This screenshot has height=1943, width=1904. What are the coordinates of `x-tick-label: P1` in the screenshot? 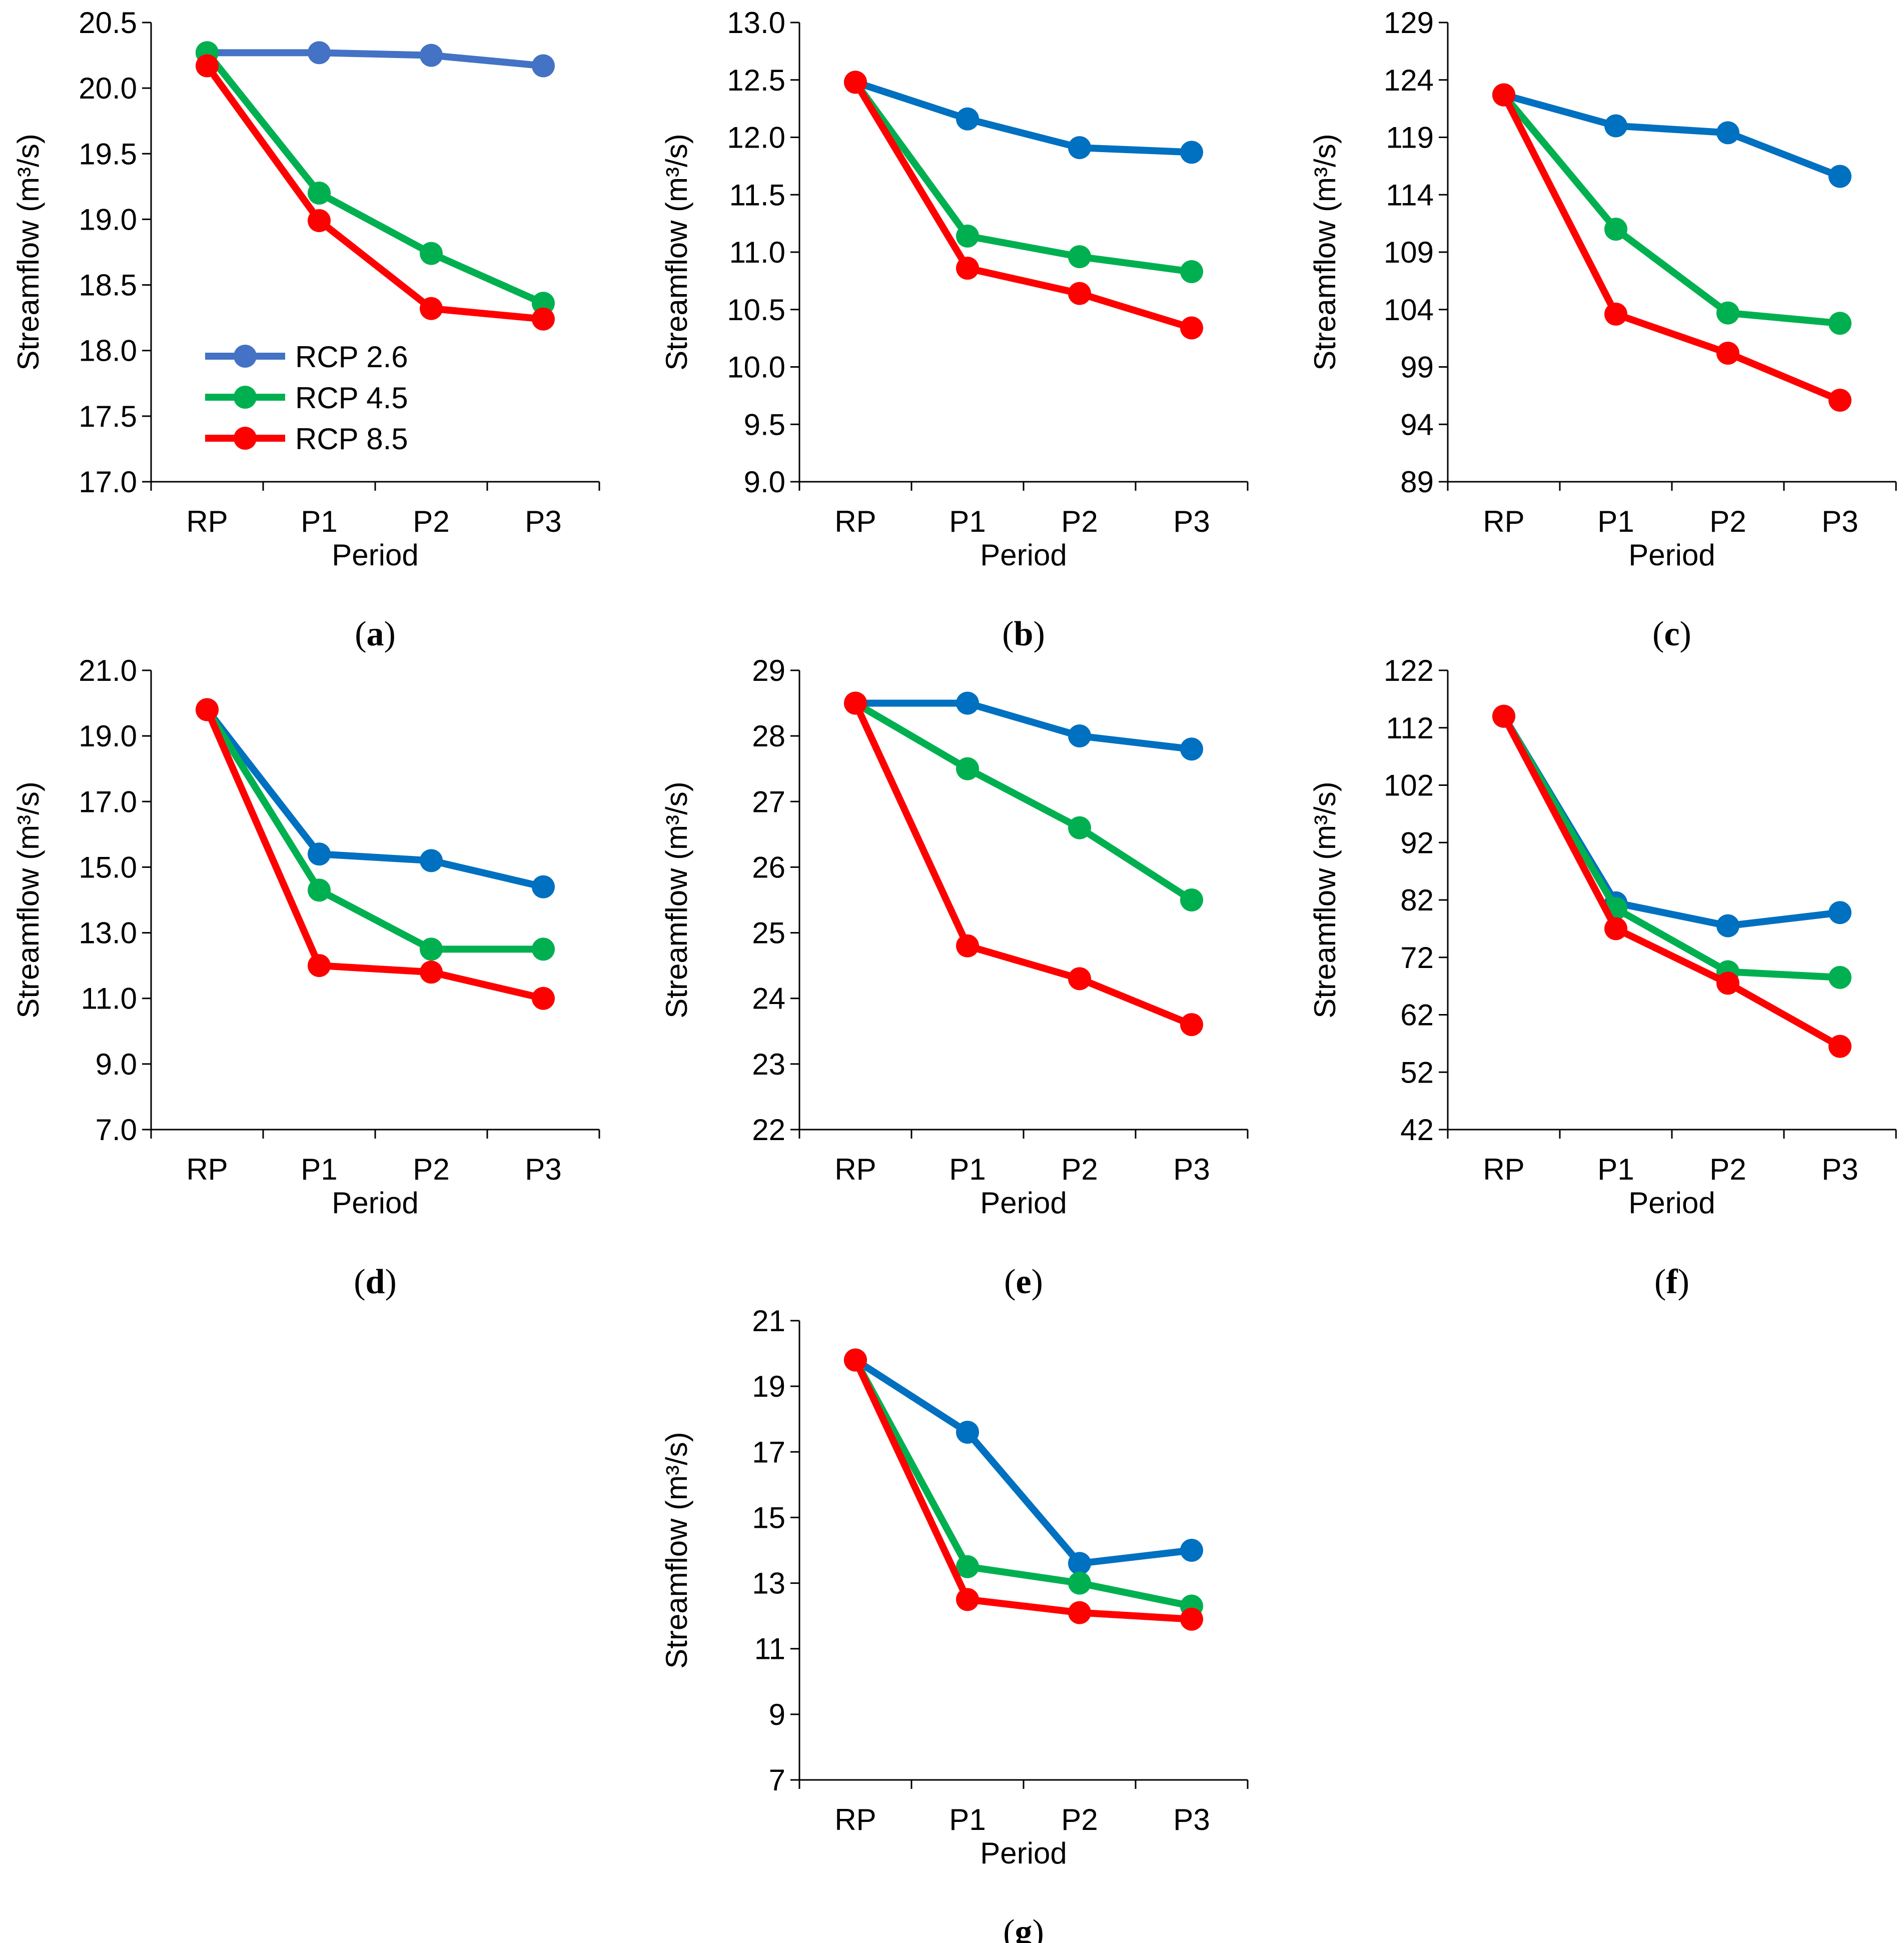 It's located at (319, 1169).